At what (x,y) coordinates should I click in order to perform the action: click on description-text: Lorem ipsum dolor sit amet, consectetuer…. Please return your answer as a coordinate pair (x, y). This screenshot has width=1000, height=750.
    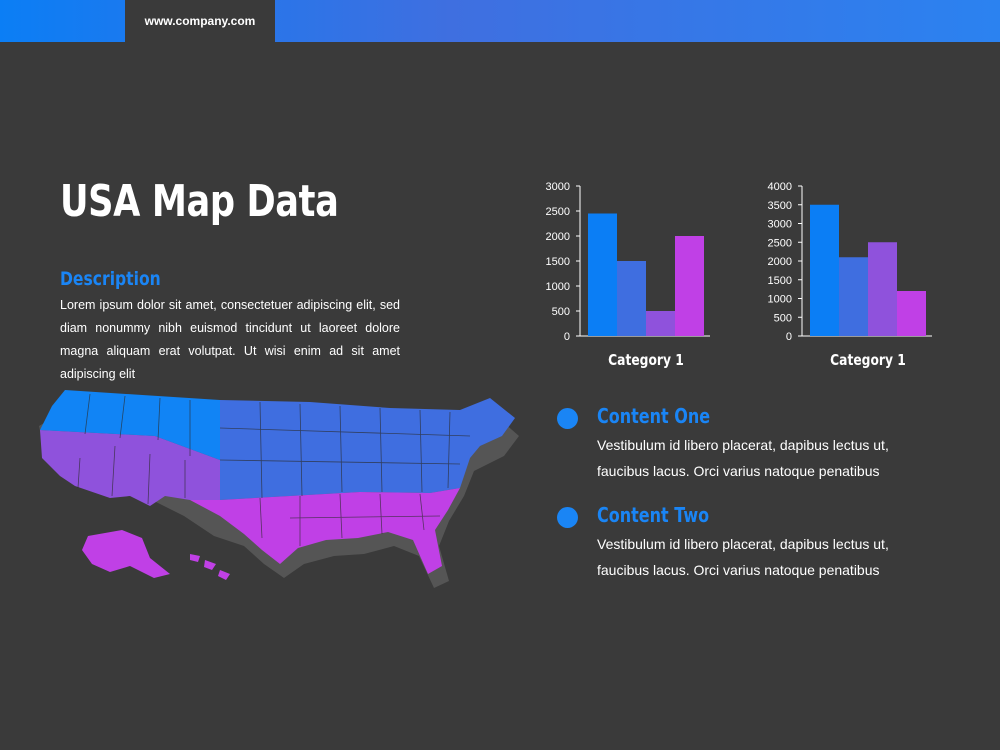
    Looking at the image, I should click on (230, 339).